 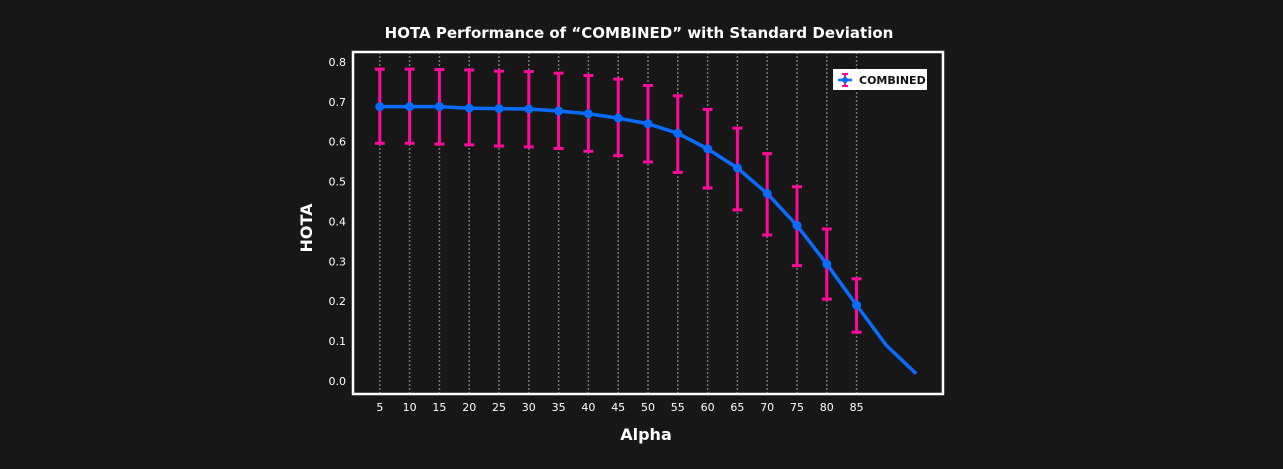 I want to click on legend: COMBINED, so click(x=880, y=79).